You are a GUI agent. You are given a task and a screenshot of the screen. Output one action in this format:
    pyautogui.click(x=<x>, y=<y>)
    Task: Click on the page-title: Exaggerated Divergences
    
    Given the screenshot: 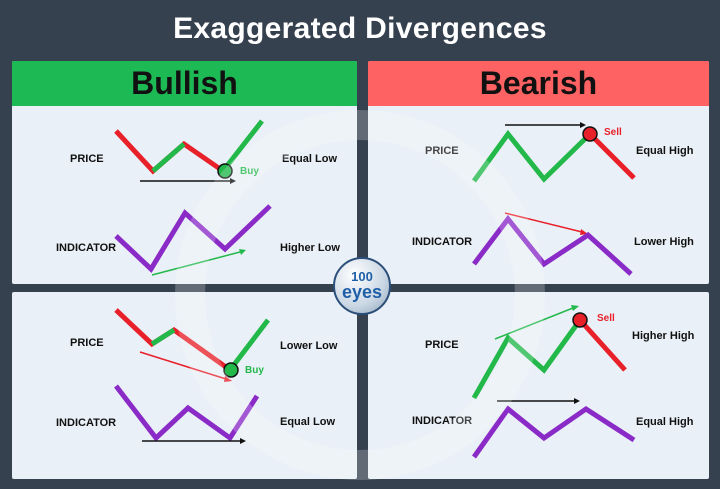 What is the action you would take?
    pyautogui.click(x=360, y=28)
    